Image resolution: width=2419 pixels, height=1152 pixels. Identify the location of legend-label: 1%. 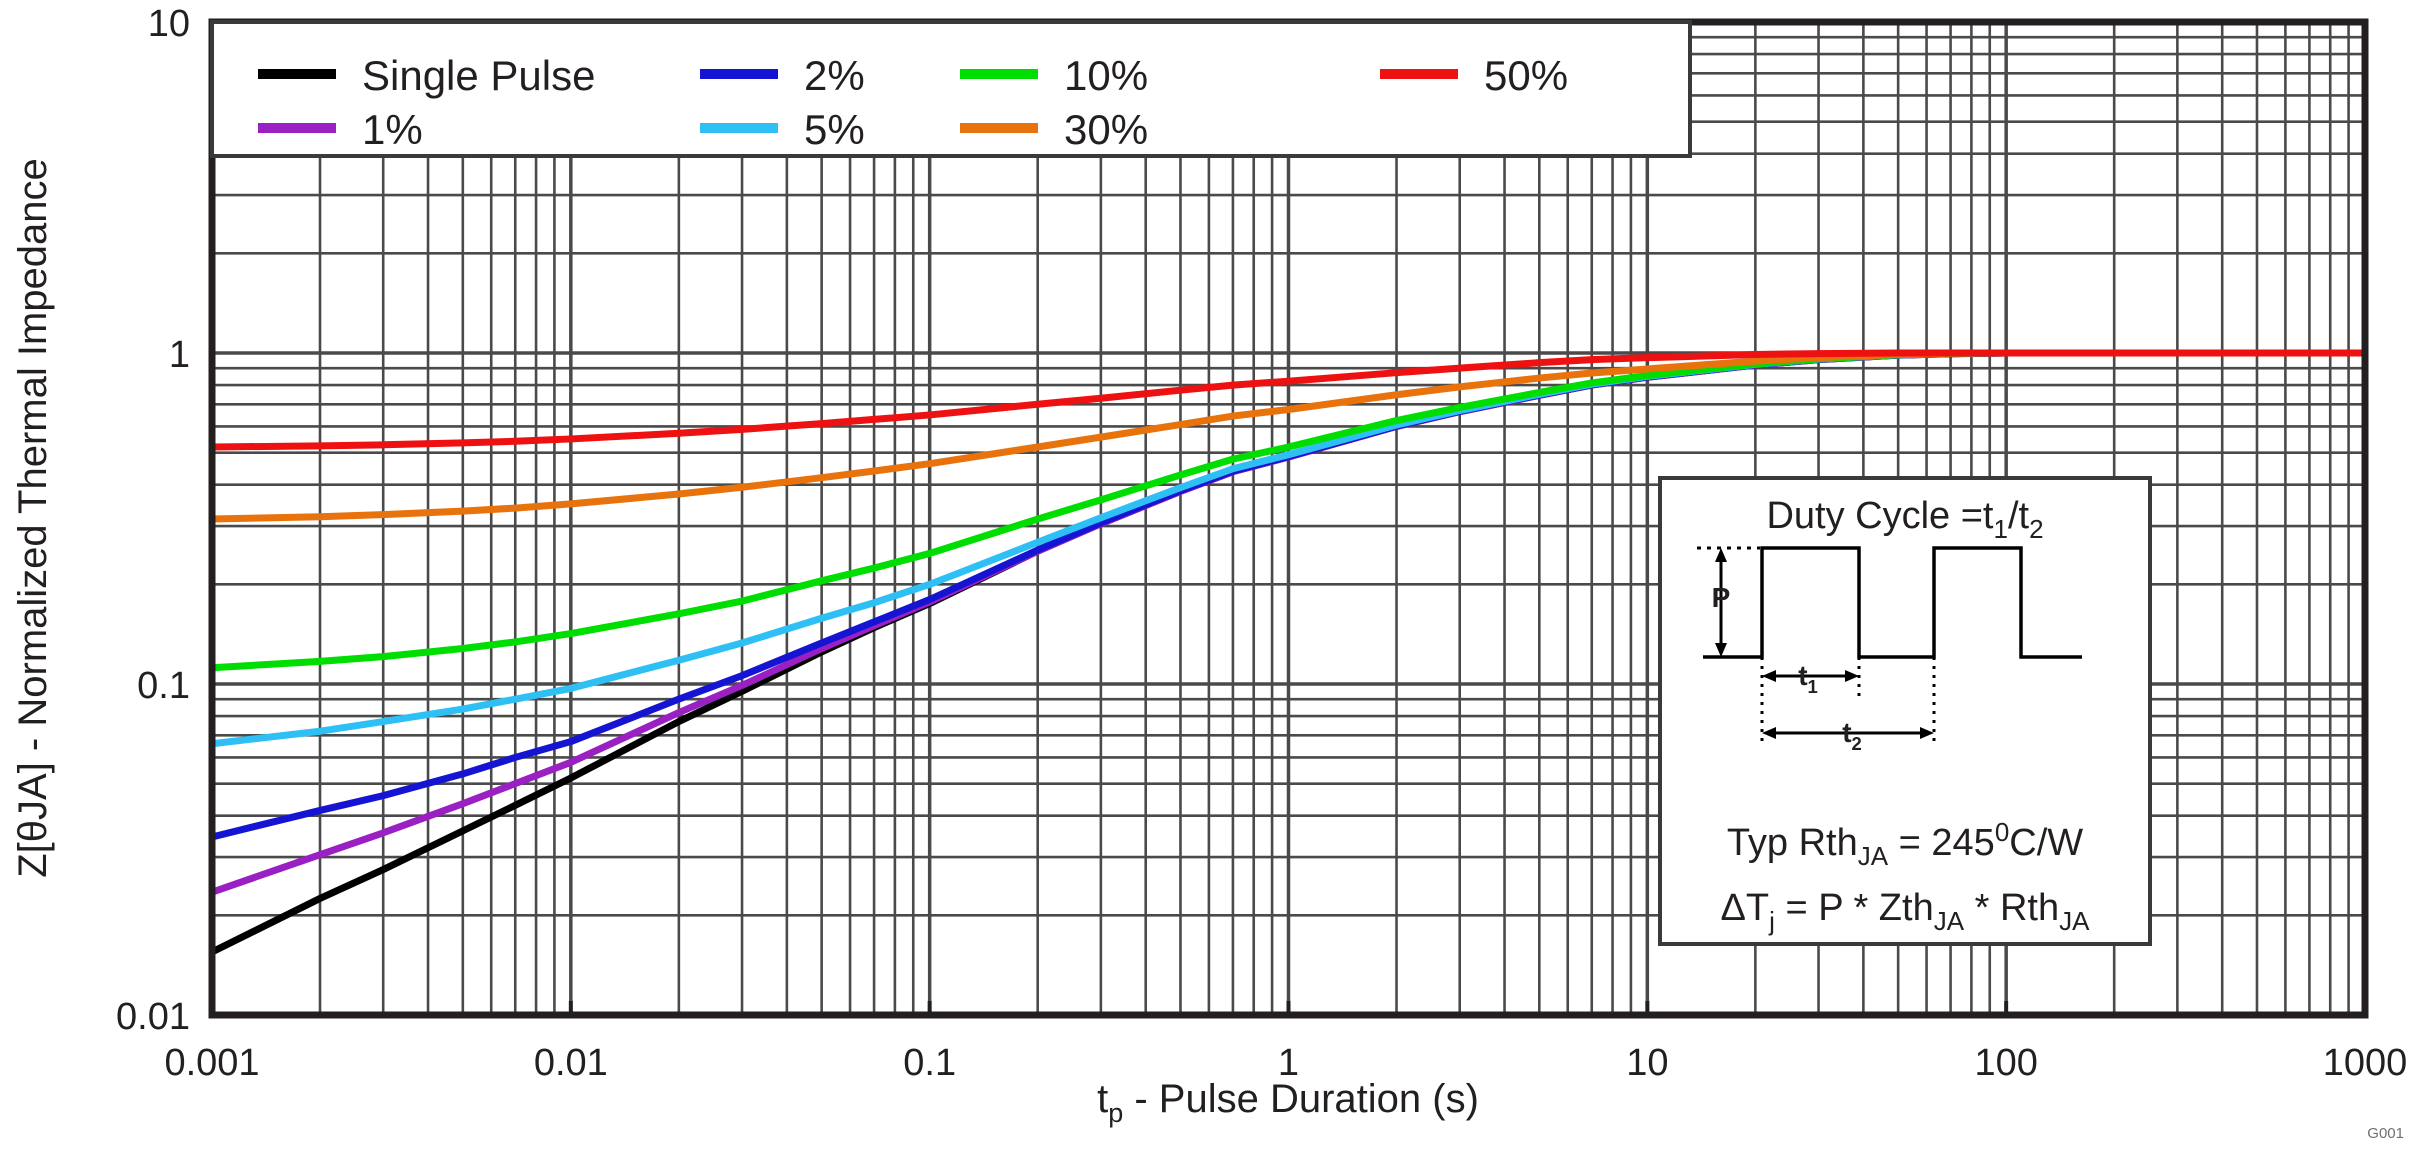
(392, 129).